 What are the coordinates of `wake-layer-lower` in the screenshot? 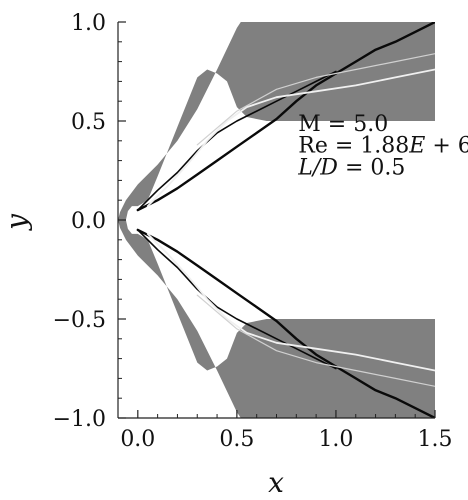 It's located at (315, 340).